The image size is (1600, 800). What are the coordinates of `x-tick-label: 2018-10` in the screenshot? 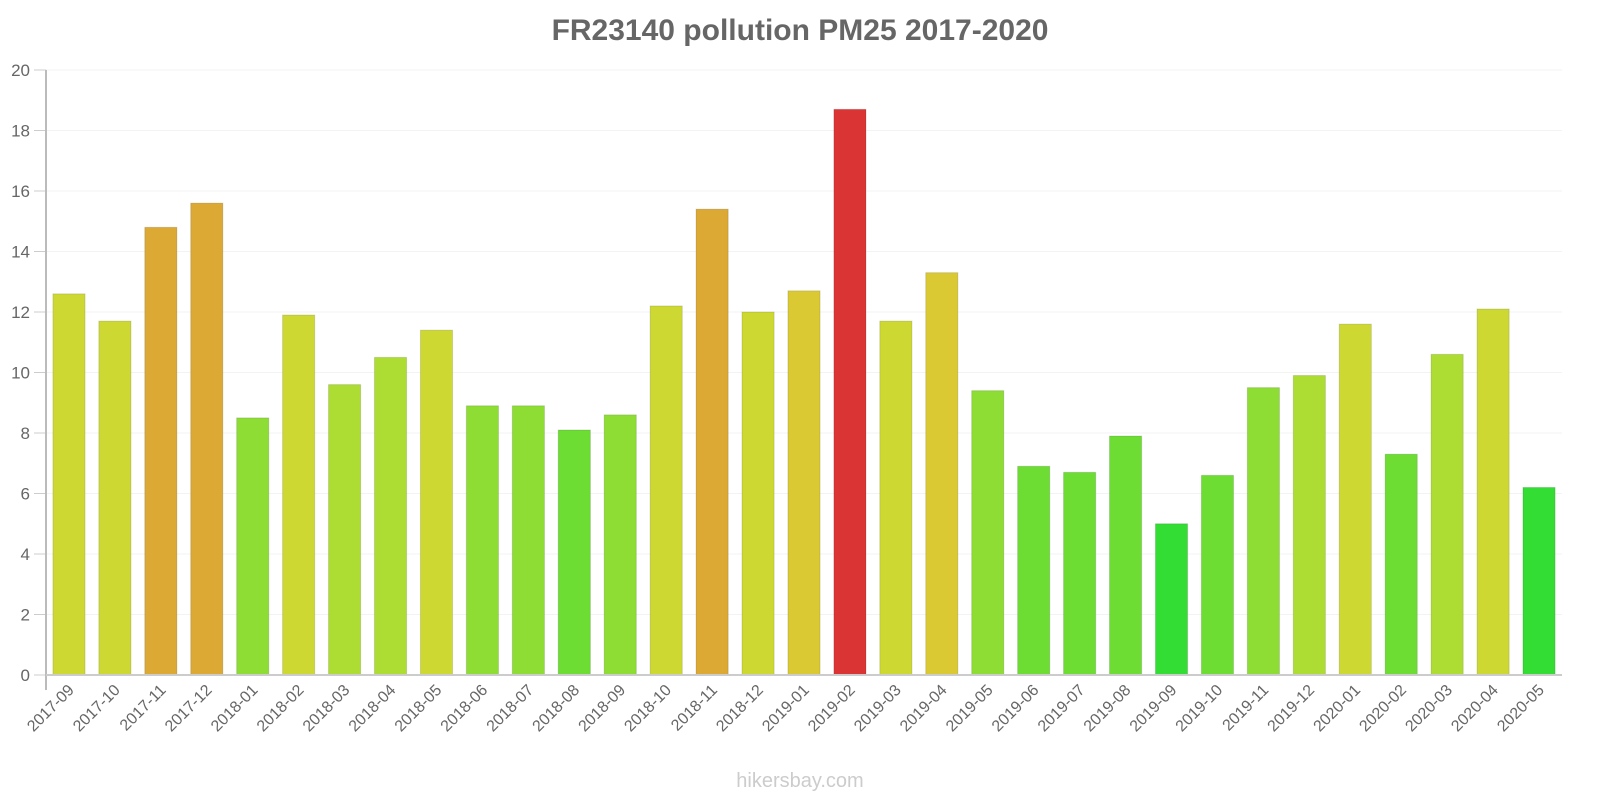 It's located at (648, 709).